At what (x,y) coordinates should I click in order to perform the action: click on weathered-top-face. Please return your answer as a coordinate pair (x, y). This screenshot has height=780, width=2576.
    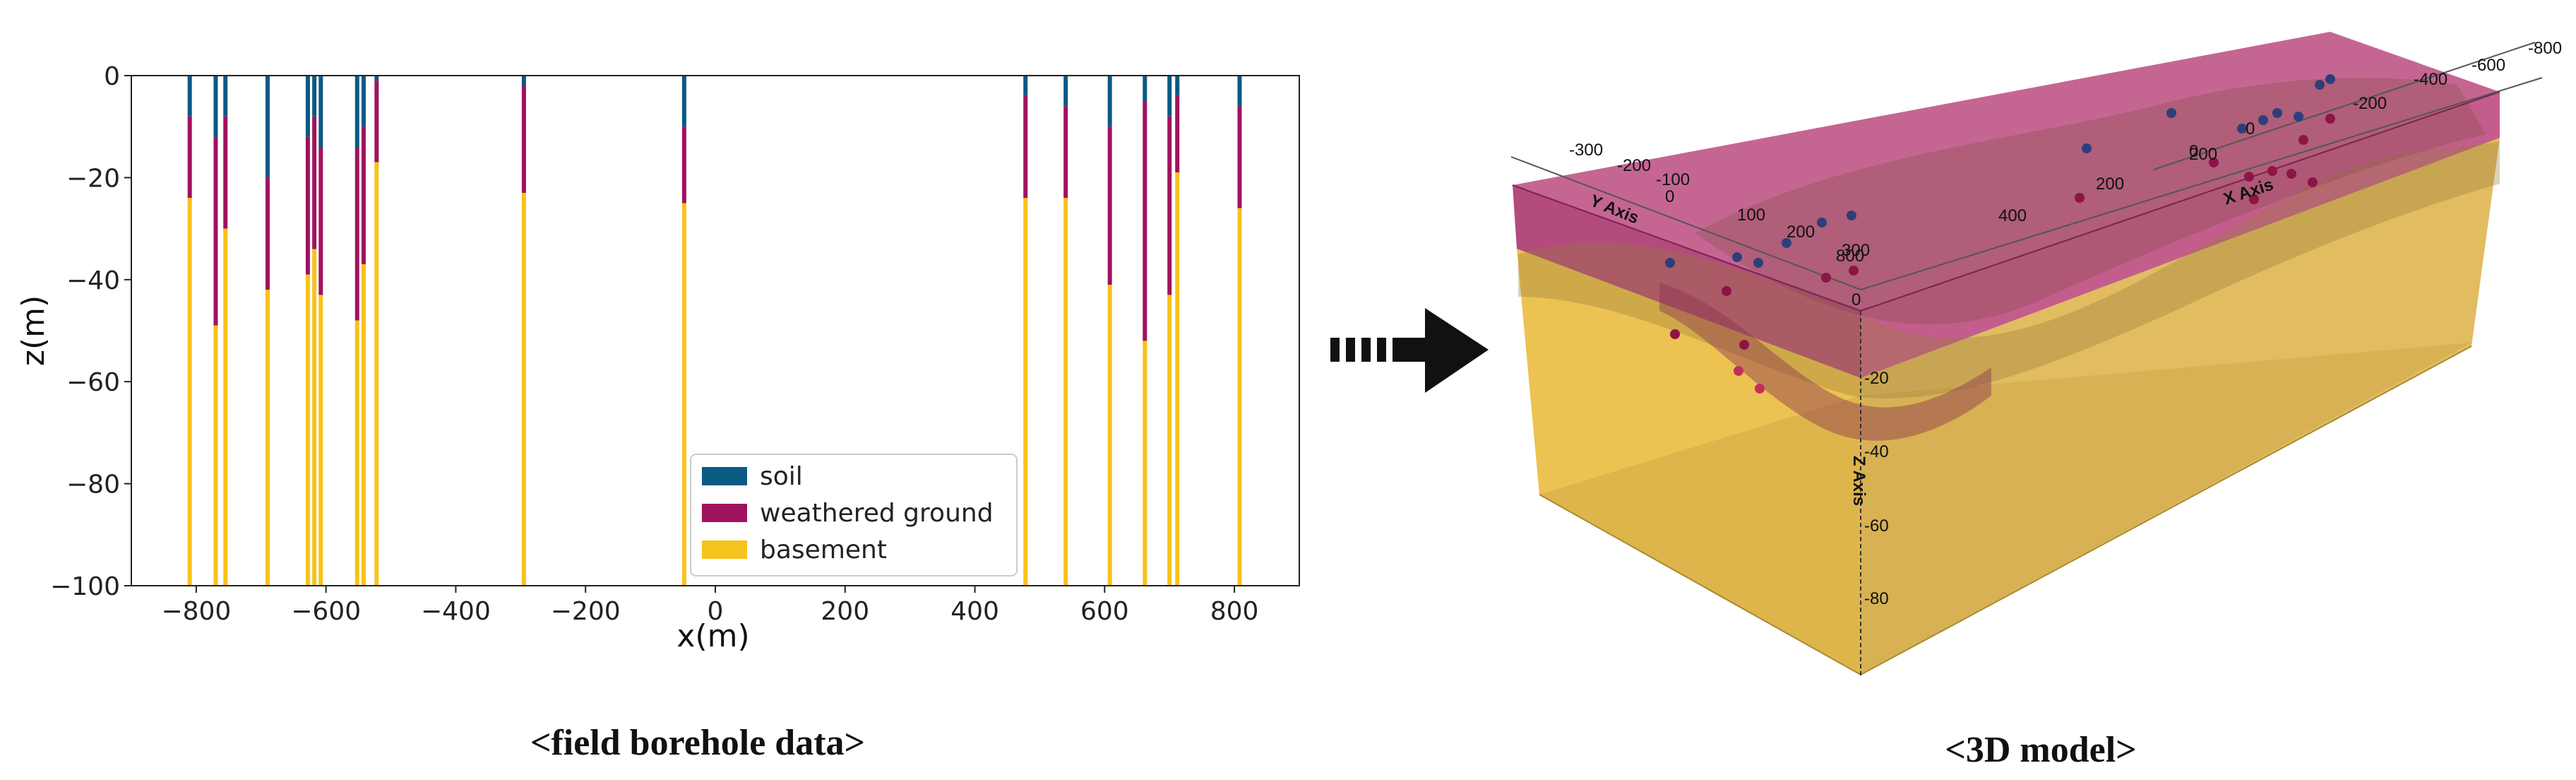
    Looking at the image, I should click on (2006, 172).